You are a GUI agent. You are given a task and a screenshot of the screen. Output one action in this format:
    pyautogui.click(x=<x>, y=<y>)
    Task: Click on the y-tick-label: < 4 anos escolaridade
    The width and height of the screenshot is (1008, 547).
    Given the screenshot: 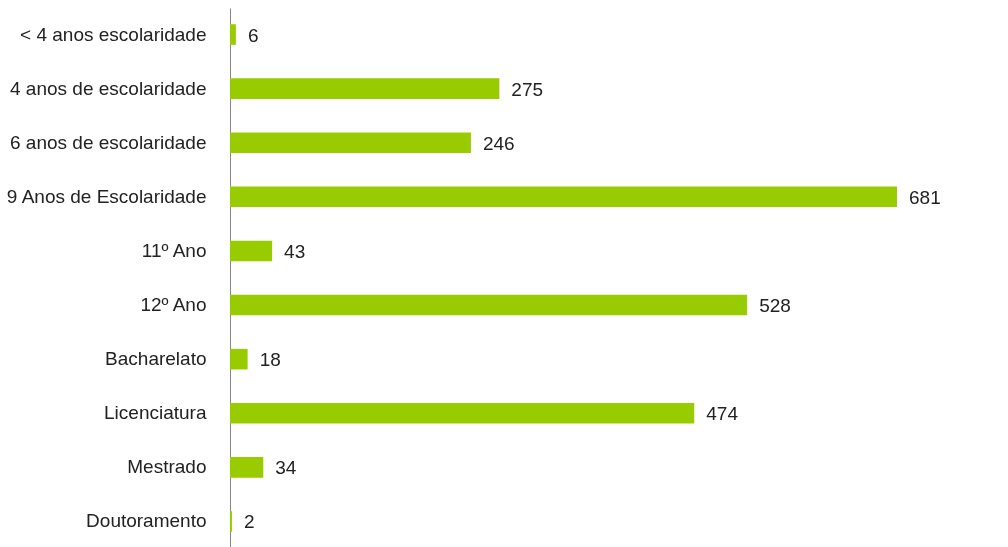 What is the action you would take?
    pyautogui.click(x=113, y=34)
    